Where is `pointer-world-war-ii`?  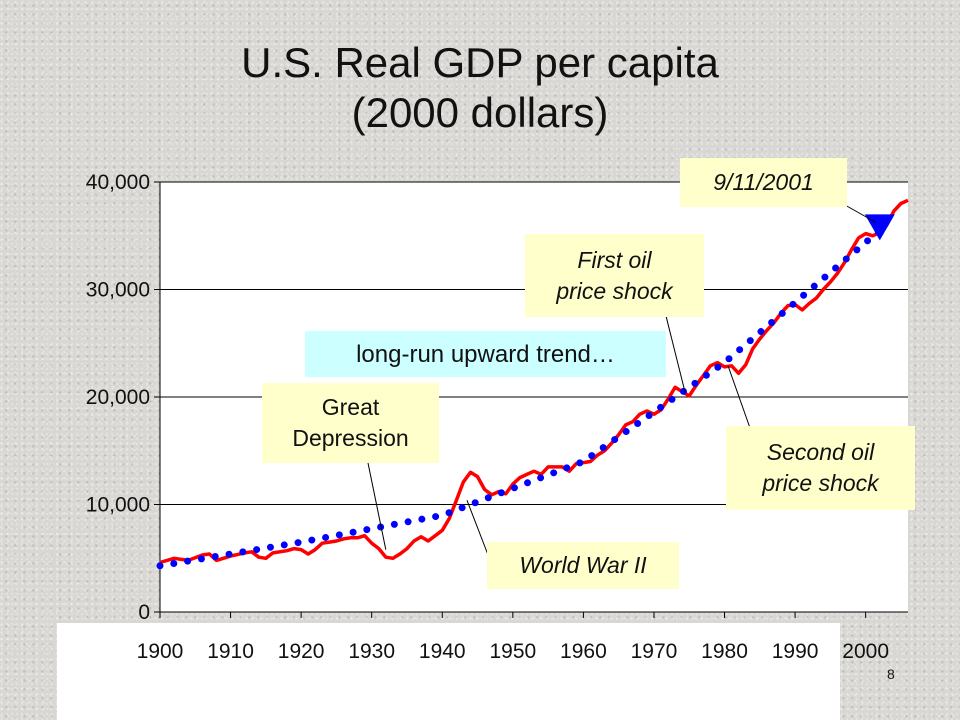
pointer-world-war-ii is located at coordinates (478, 530).